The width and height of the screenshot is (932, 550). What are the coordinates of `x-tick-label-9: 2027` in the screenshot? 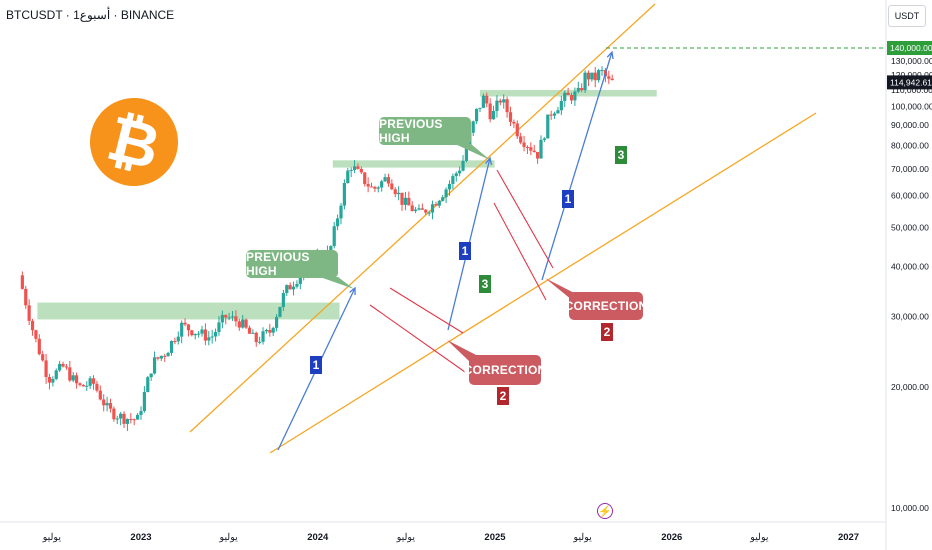 It's located at (848, 537).